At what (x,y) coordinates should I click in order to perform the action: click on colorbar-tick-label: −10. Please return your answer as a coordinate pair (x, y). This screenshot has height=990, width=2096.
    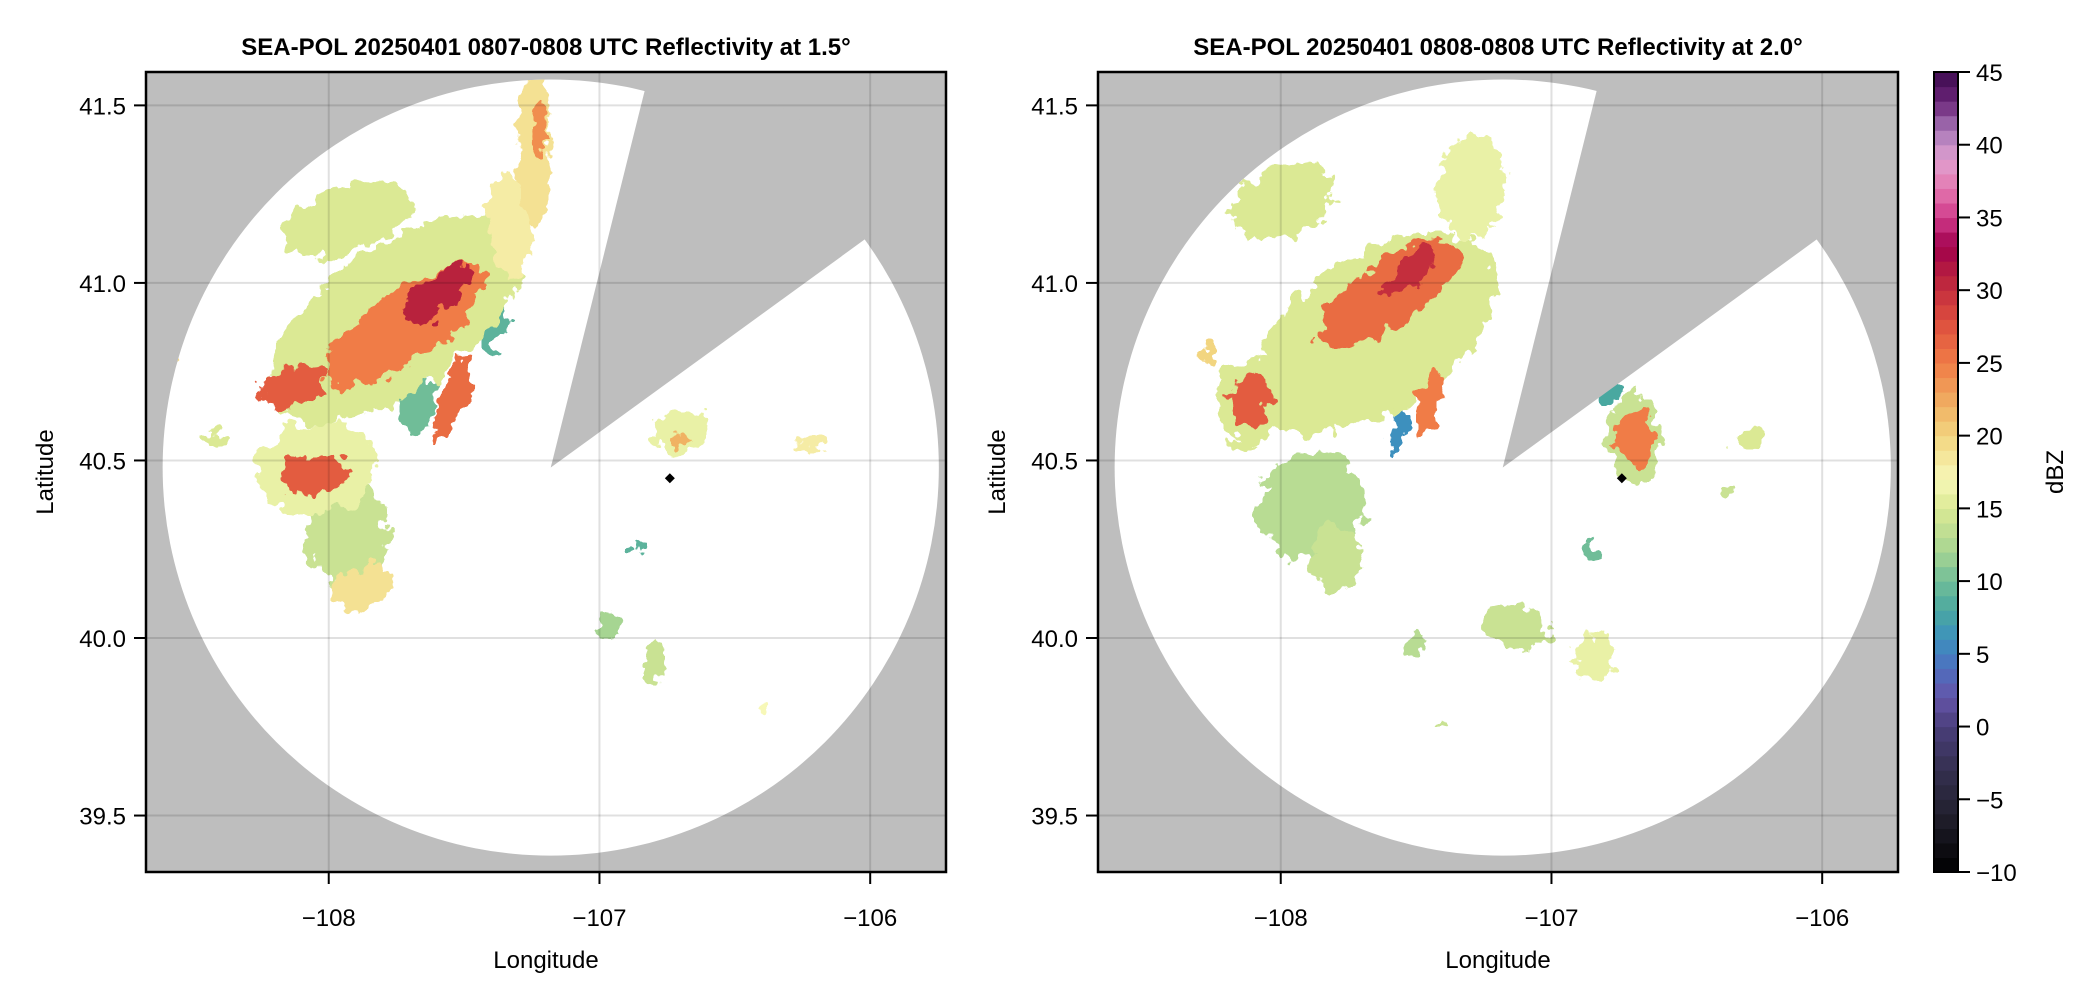
    Looking at the image, I should click on (1996, 873).